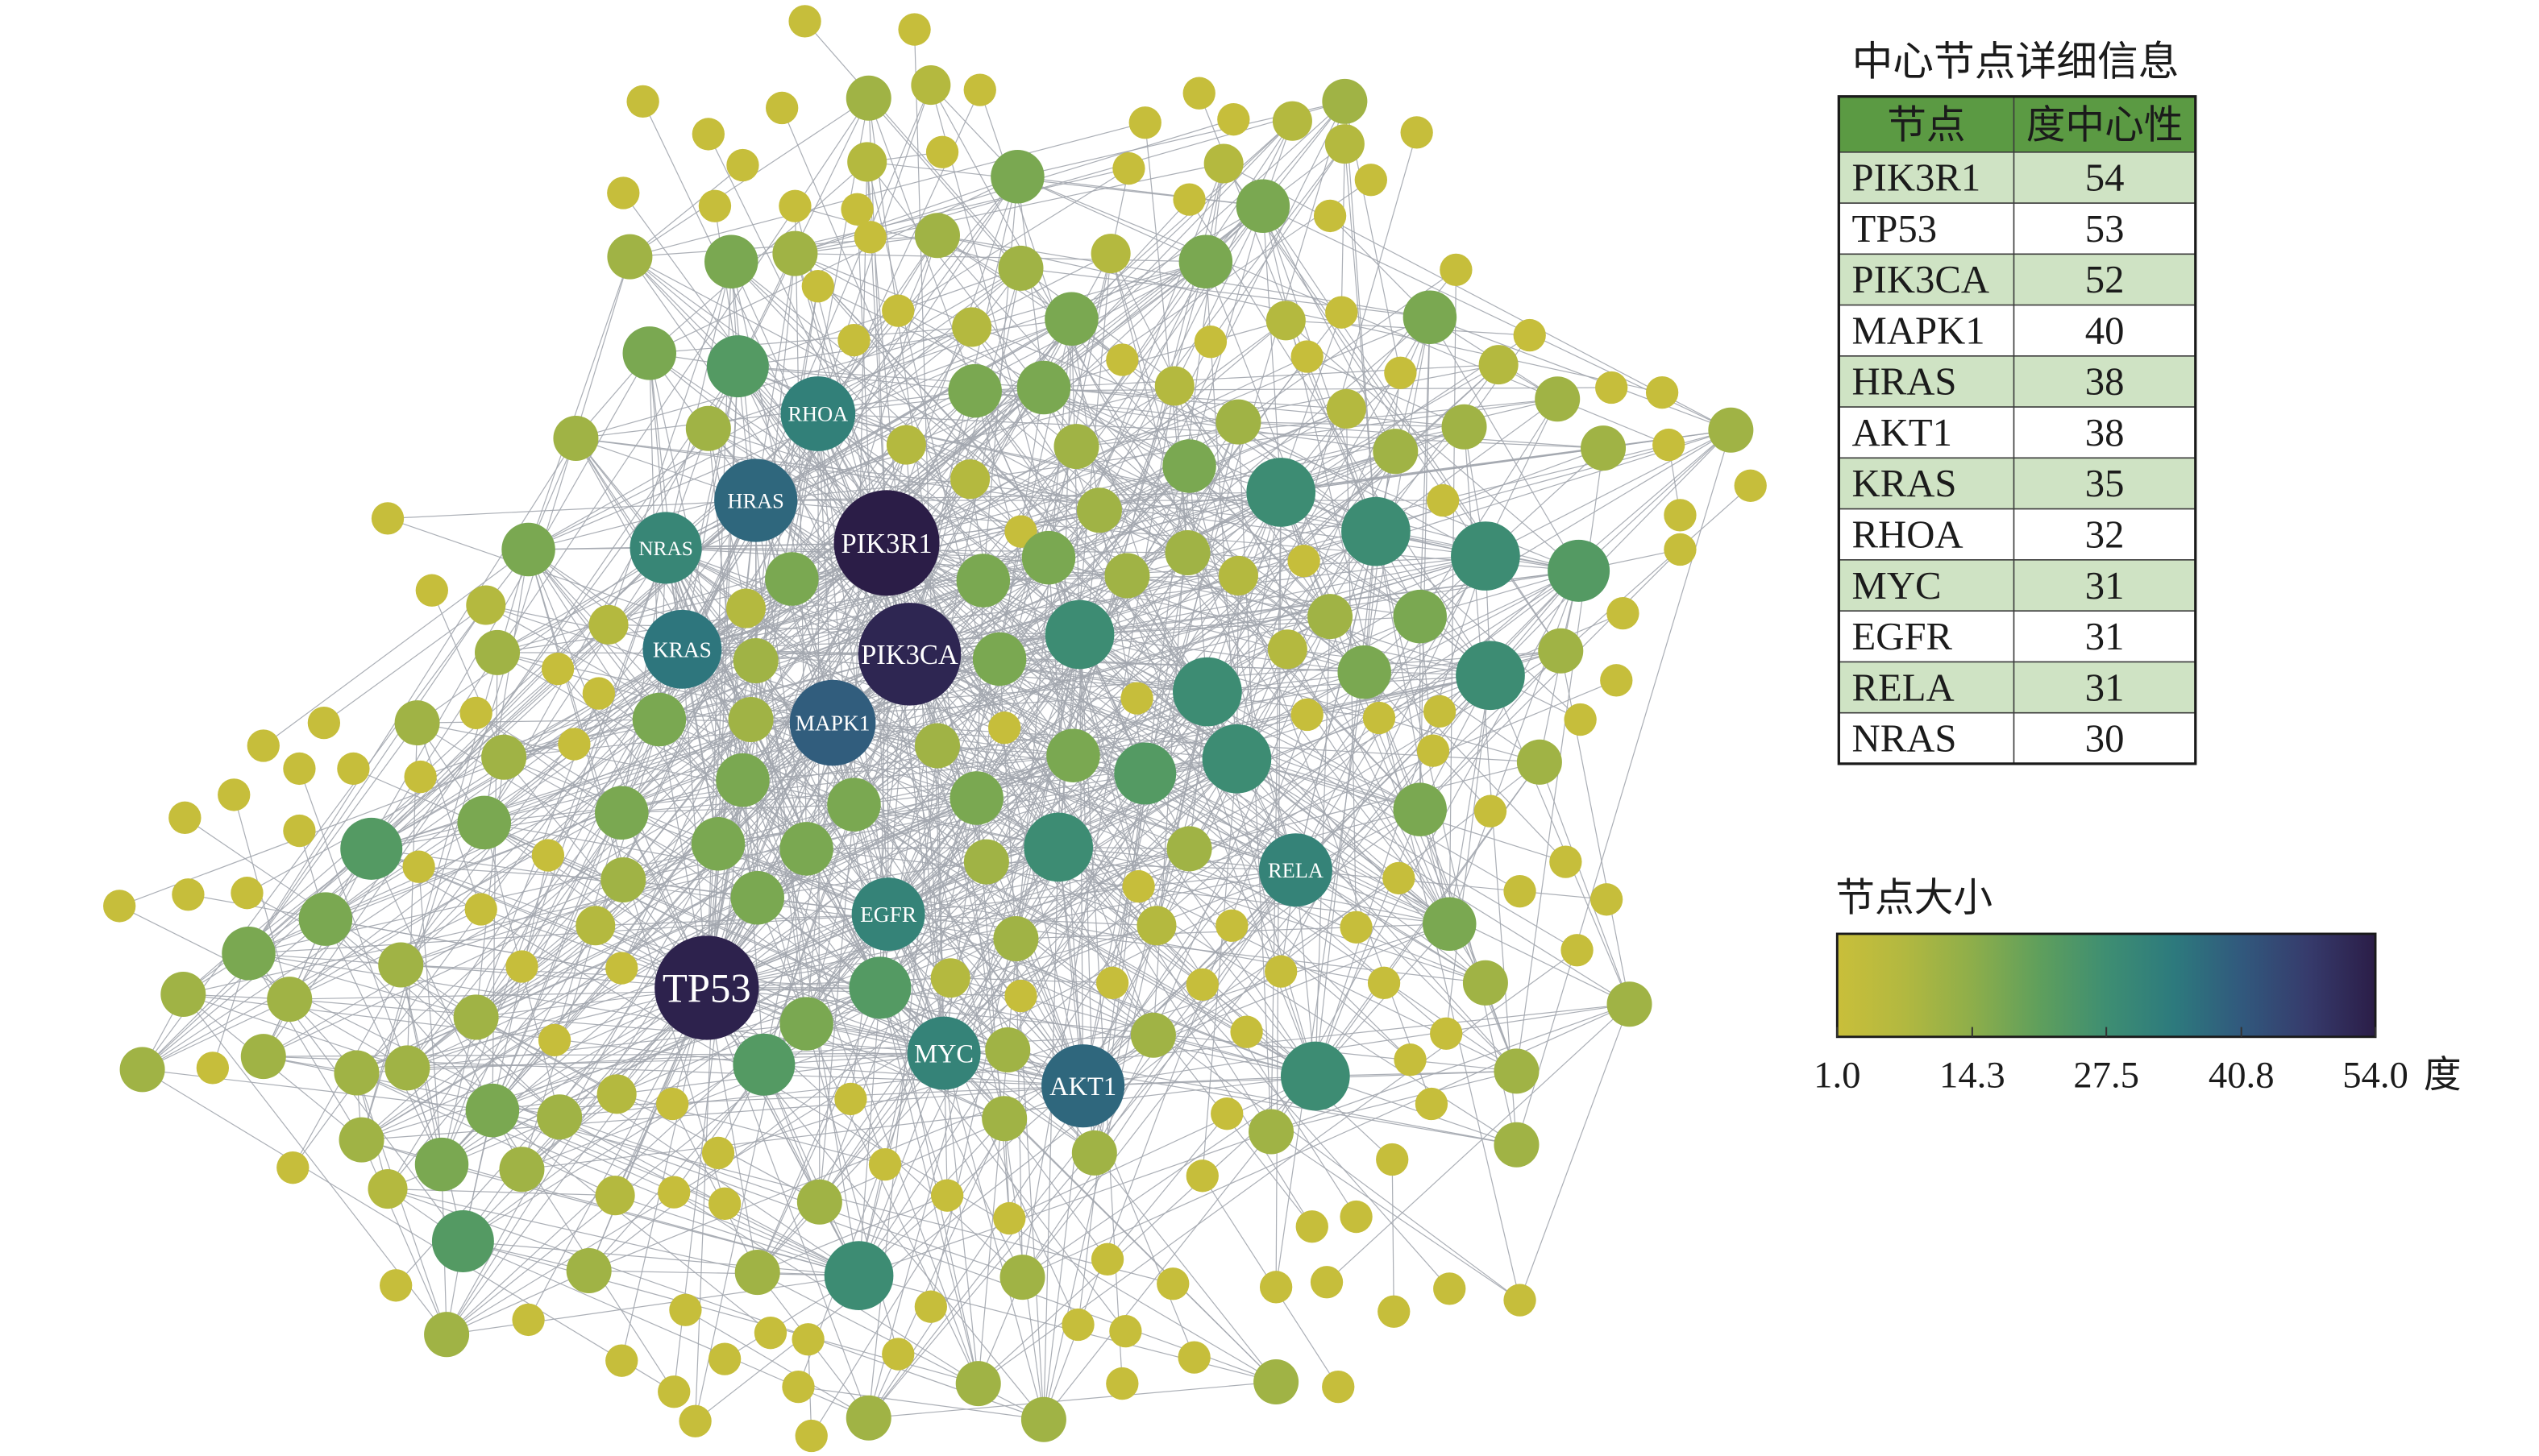 This screenshot has height=1456, width=2539. What do you see at coordinates (1907, 535) in the screenshot?
I see `table-cell-node: RHOA` at bounding box center [1907, 535].